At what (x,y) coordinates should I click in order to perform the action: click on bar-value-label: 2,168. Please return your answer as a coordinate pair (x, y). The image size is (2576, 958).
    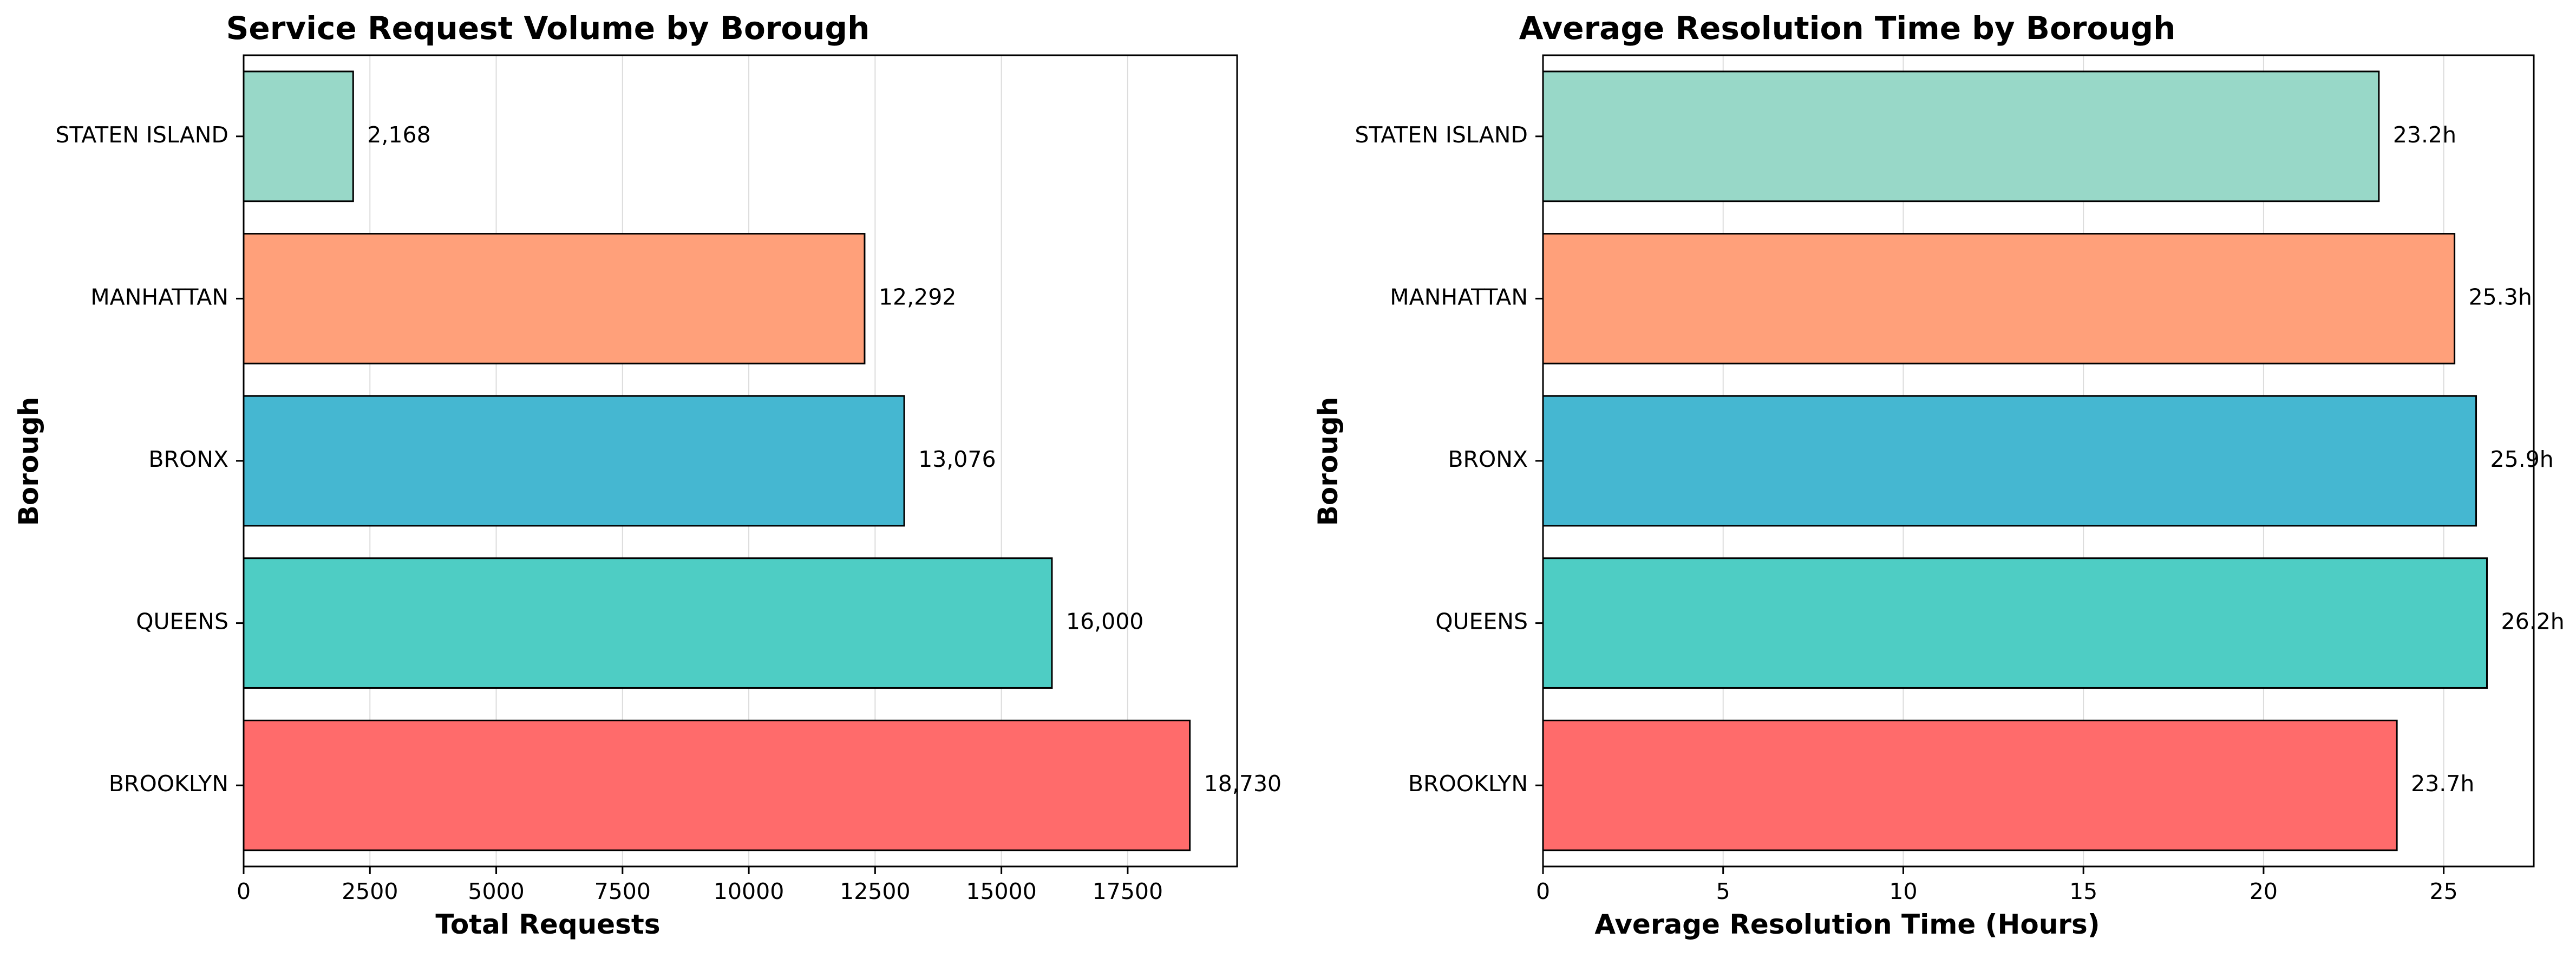
    Looking at the image, I should click on (398, 135).